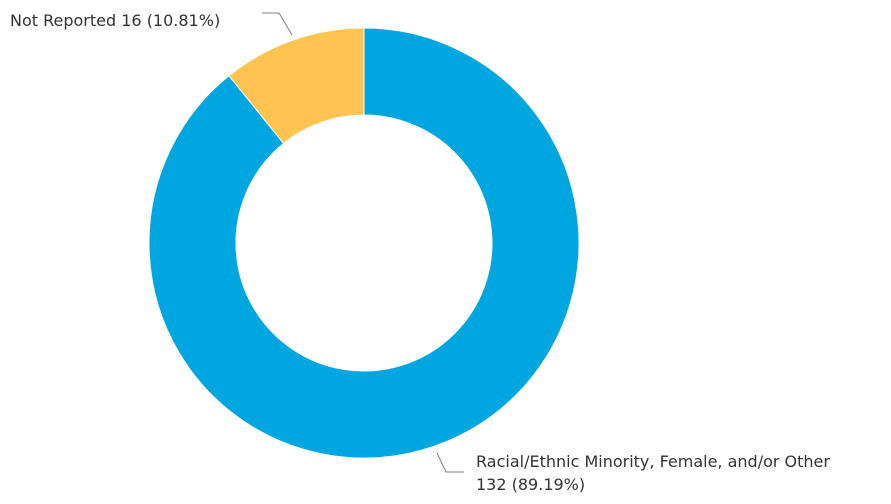 The image size is (891, 504). I want to click on leader-line-not-reported, so click(277, 24).